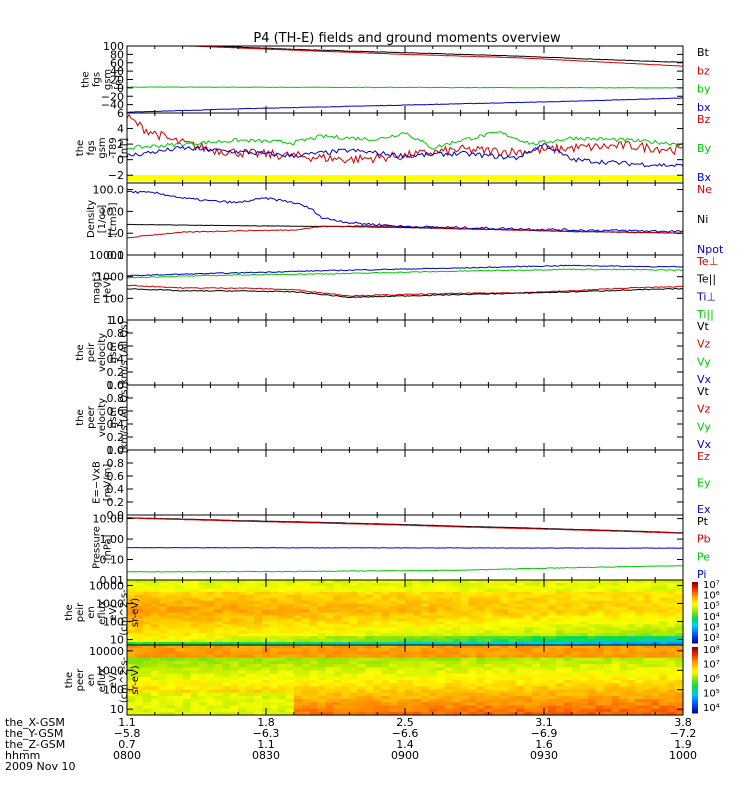 The height and width of the screenshot is (800, 750). What do you see at coordinates (102, 147) in the screenshot?
I see `y-axis-label-line: gsm` at bounding box center [102, 147].